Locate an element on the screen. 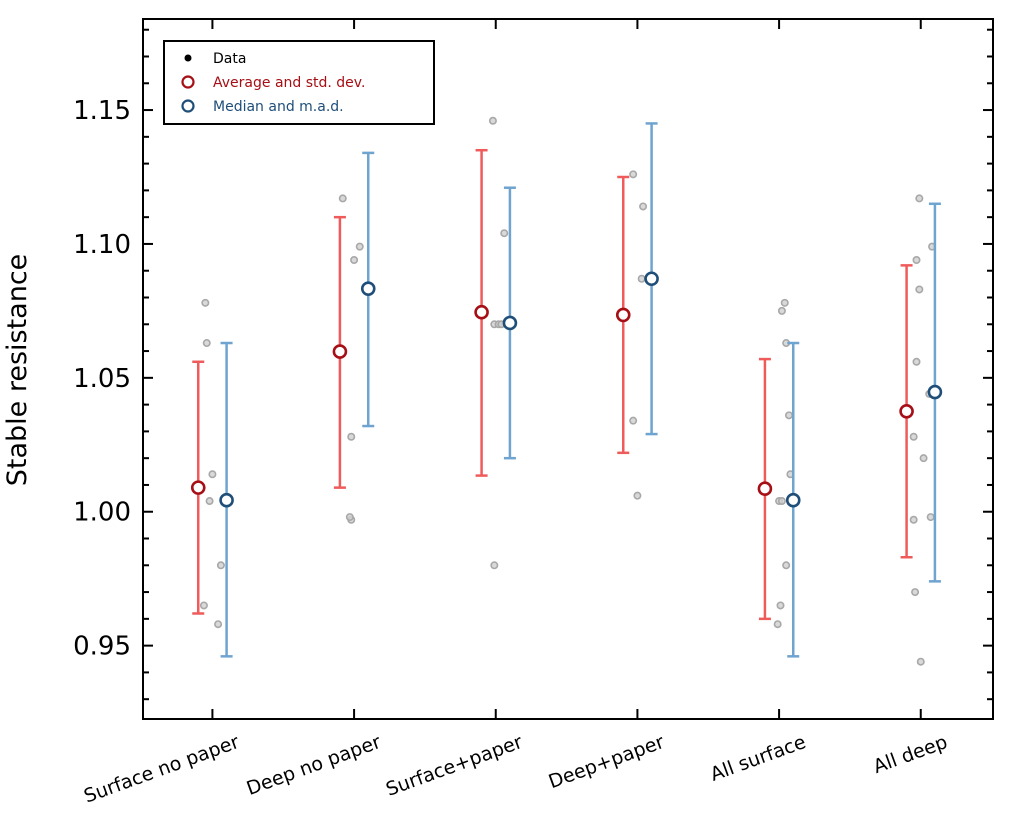  y-tick-label: 1.05 is located at coordinates (102, 379).